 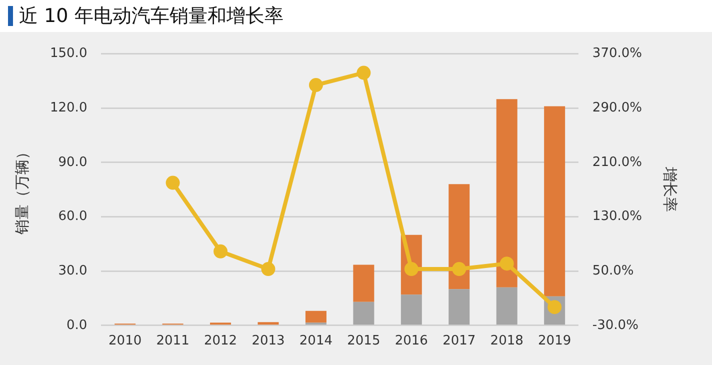 What do you see at coordinates (173, 341) in the screenshot?
I see `x-tick-label: 2011` at bounding box center [173, 341].